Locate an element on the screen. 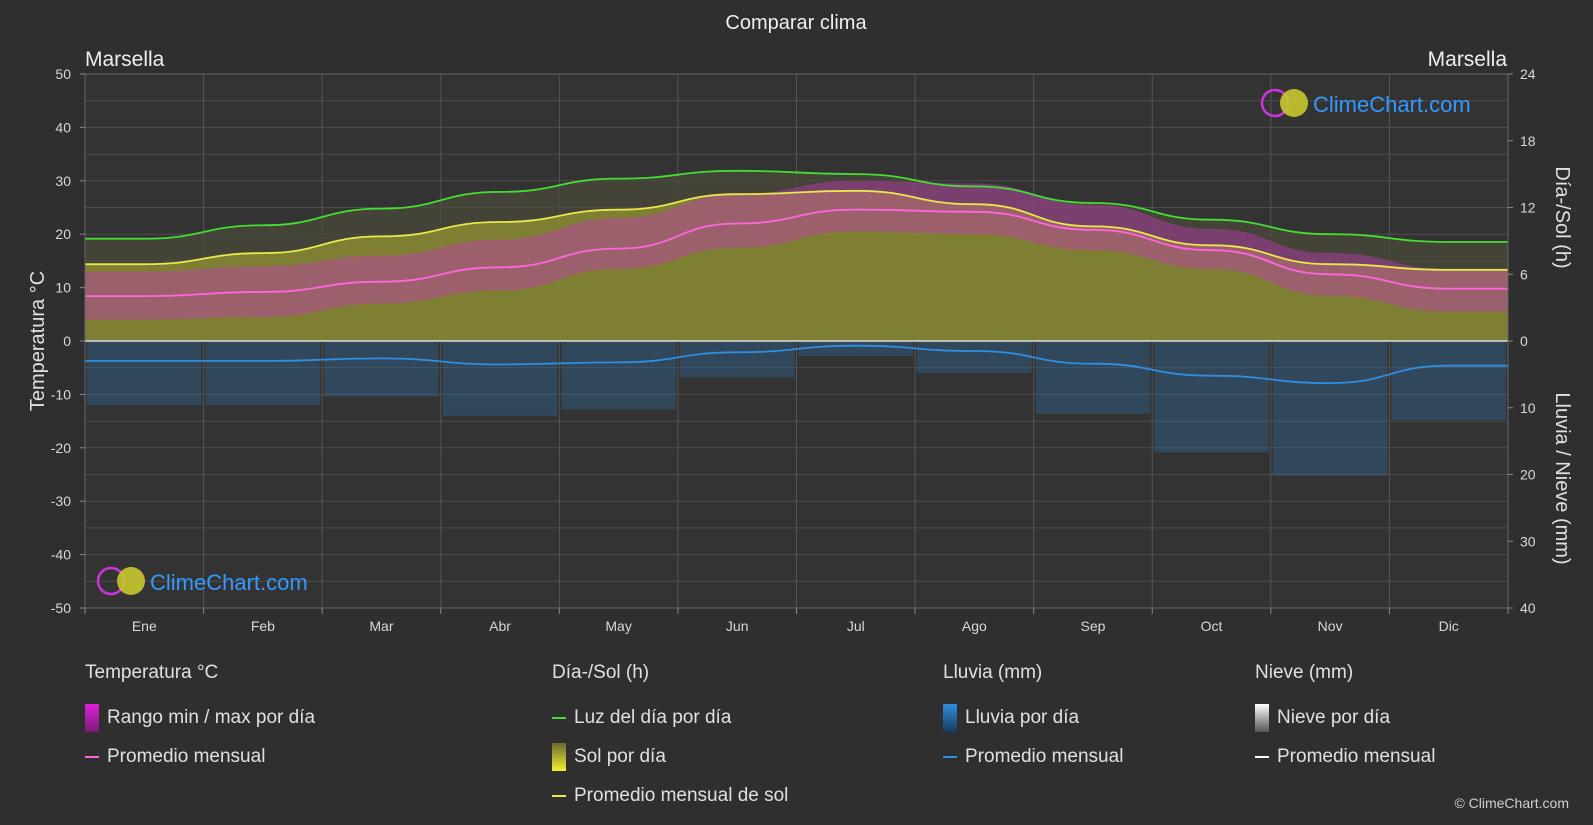  rain-avg-line is located at coordinates (796, 364).